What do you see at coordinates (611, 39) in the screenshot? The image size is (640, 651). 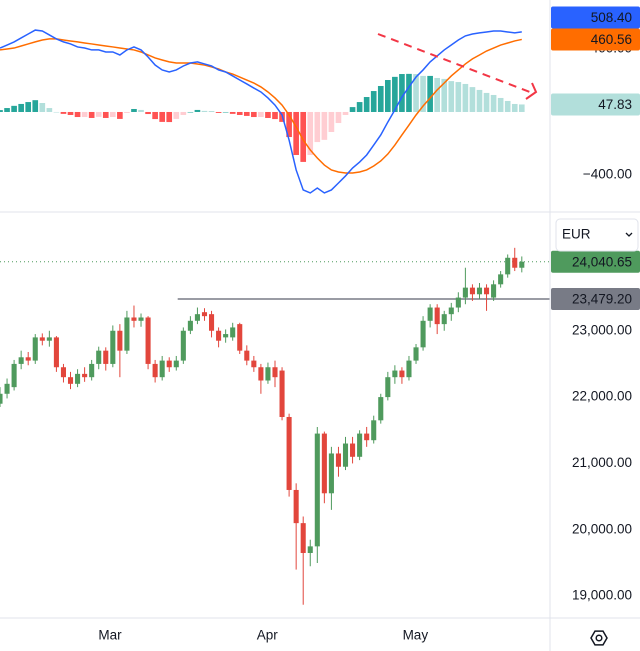 I see `price-label: 460.56` at bounding box center [611, 39].